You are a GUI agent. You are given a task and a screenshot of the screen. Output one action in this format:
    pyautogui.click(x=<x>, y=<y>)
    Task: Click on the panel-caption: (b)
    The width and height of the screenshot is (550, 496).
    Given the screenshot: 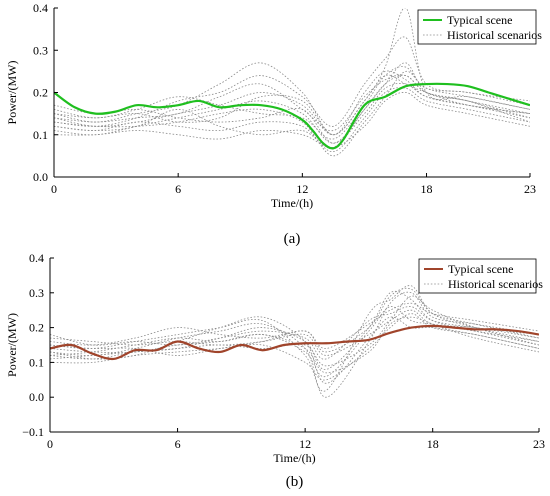 What is the action you would take?
    pyautogui.click(x=295, y=482)
    